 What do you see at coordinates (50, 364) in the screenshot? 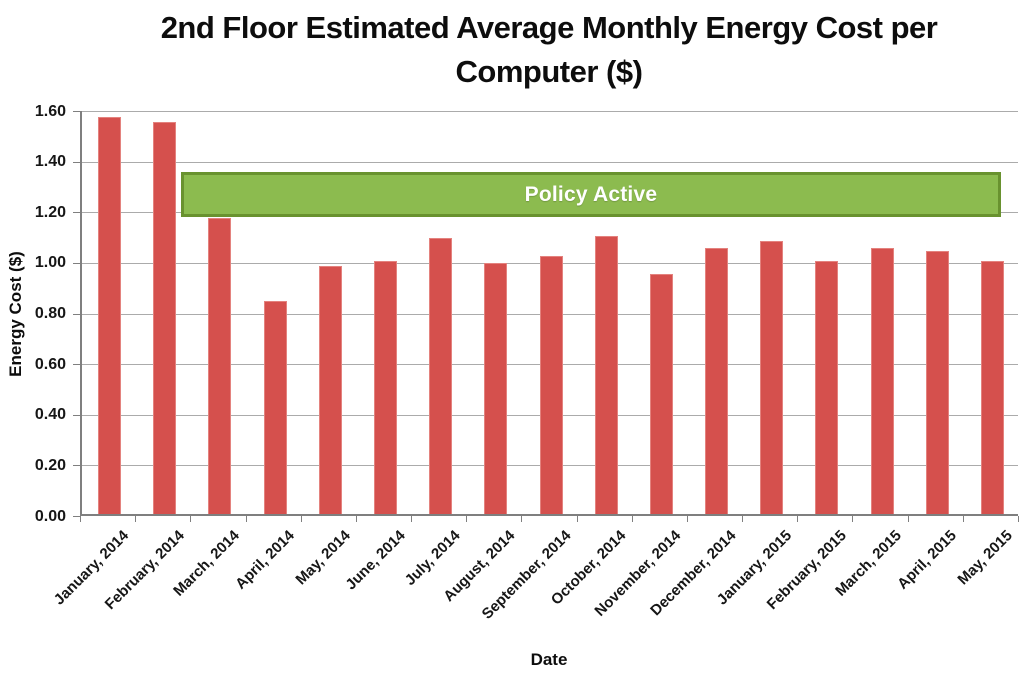
I see `y-tick-label: 0.60` at bounding box center [50, 364].